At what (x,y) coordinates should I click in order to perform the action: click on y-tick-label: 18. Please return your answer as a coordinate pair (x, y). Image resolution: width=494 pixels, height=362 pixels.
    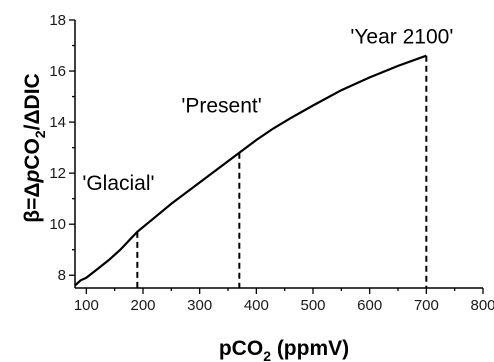
    Looking at the image, I should click on (57, 20).